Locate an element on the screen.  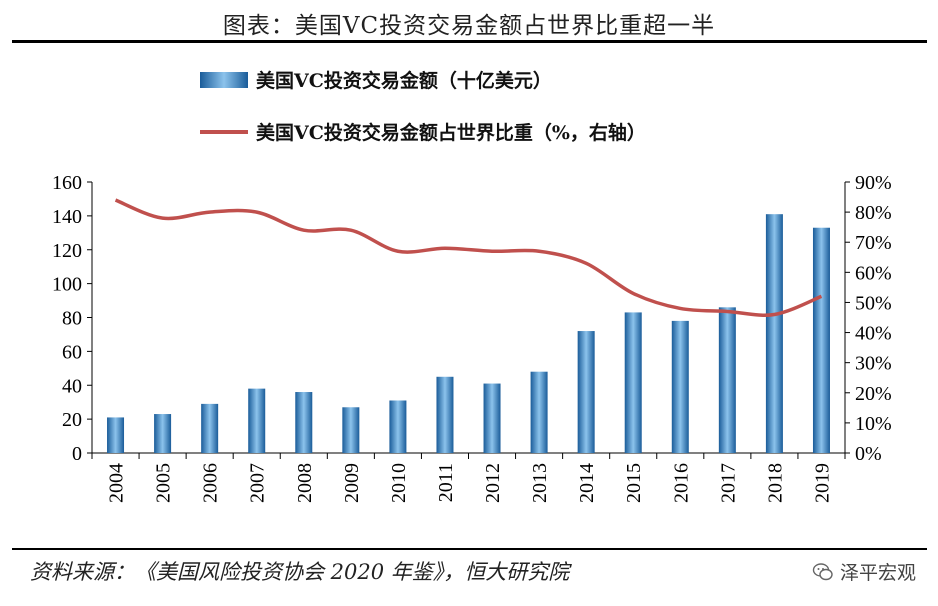
right-tick-label: 60% is located at coordinates (873, 273).